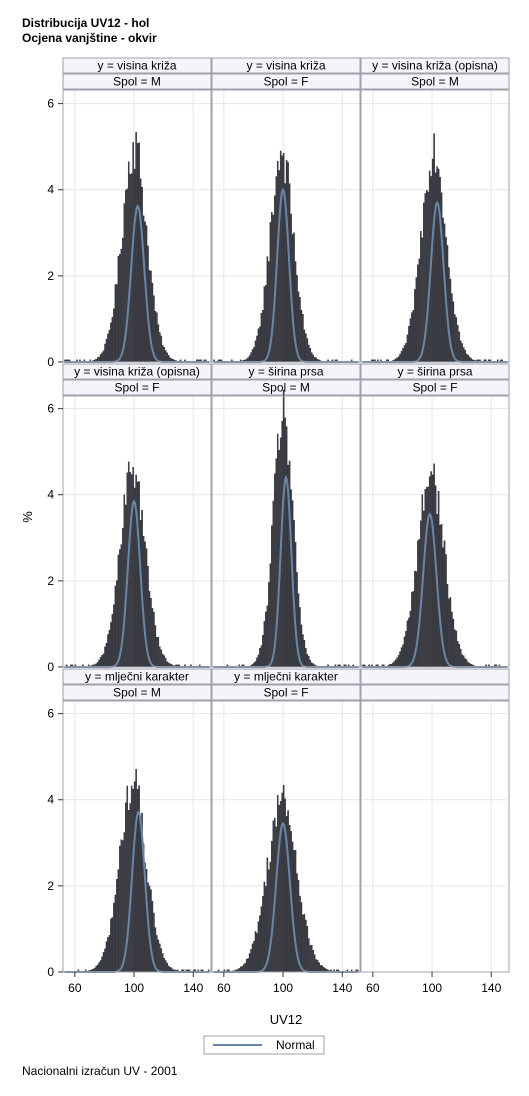 The image size is (529, 1096). What do you see at coordinates (435, 66) in the screenshot?
I see `panel-header-variable: y = visina križa (opisna)` at bounding box center [435, 66].